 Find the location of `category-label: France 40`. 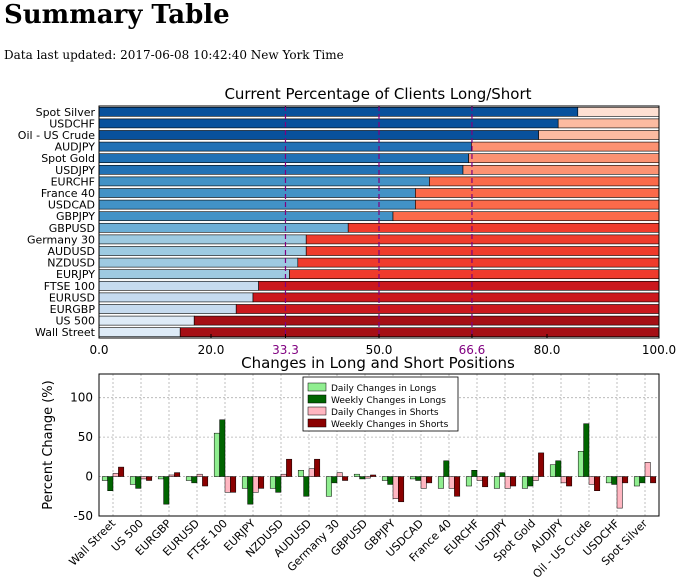

category-label: France 40 is located at coordinates (68, 193).